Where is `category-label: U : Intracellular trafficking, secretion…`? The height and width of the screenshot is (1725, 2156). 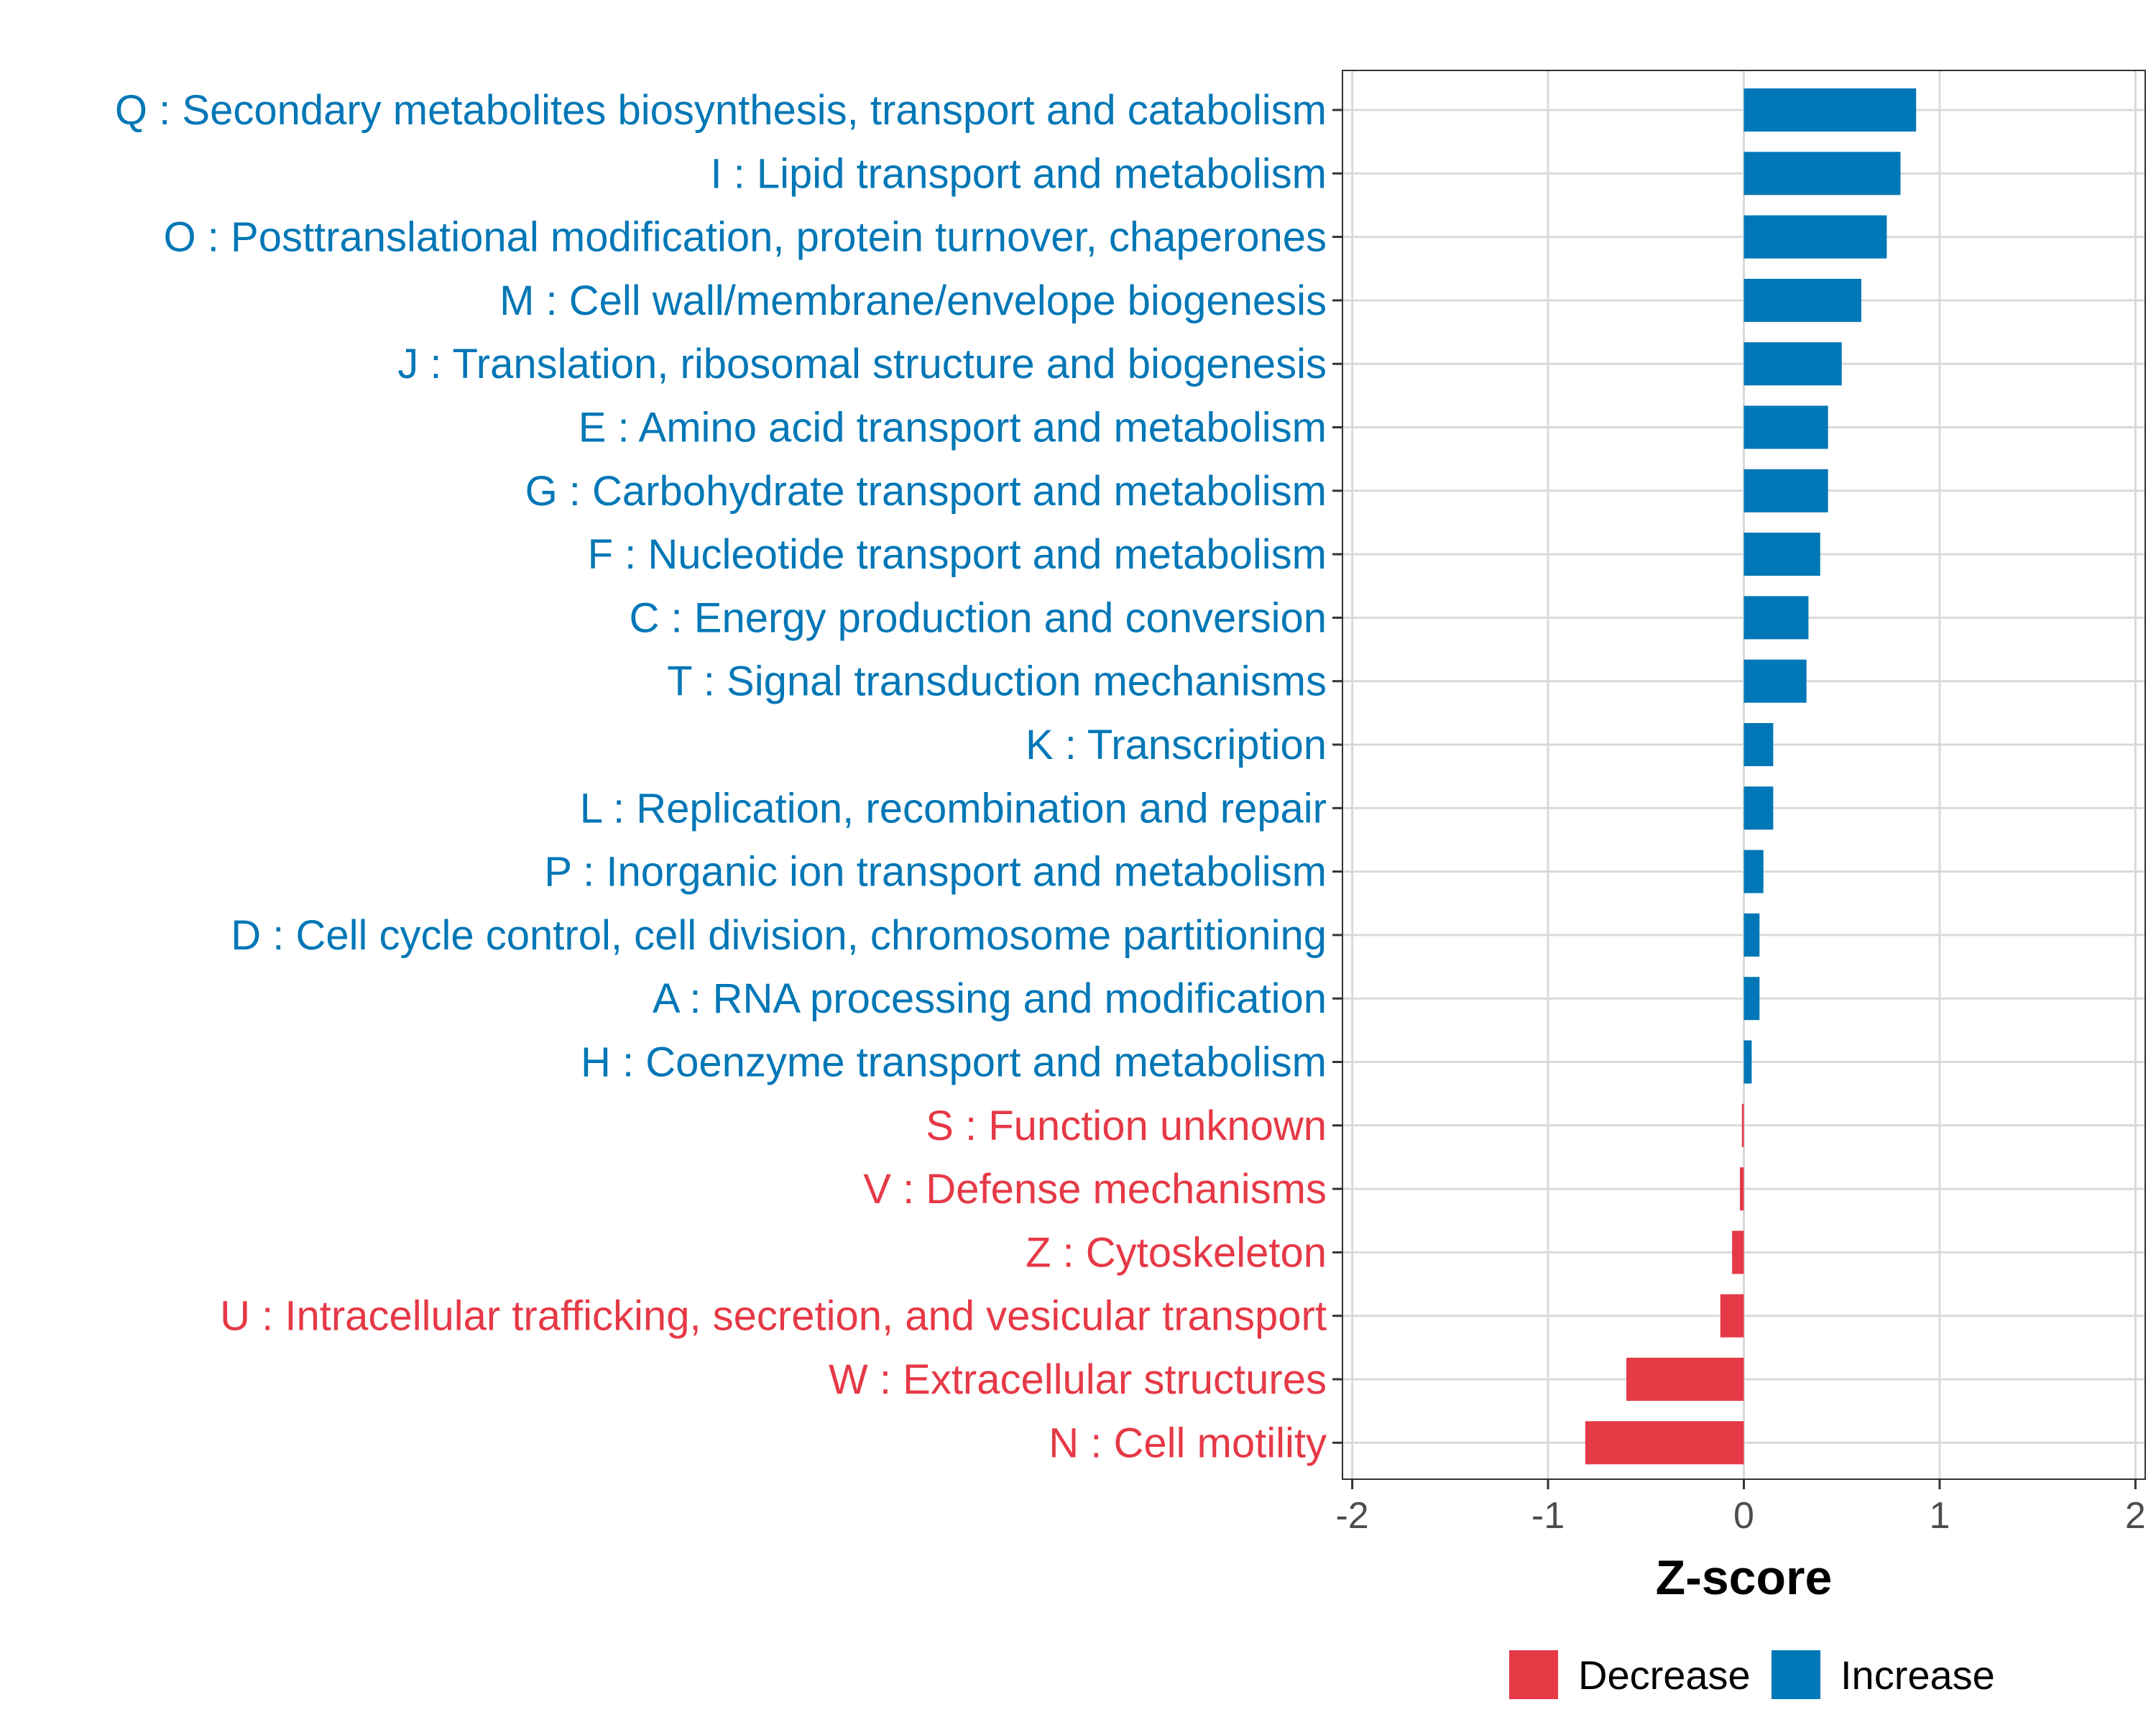 category-label: U : Intracellular trafficking, secretion… is located at coordinates (774, 1316).